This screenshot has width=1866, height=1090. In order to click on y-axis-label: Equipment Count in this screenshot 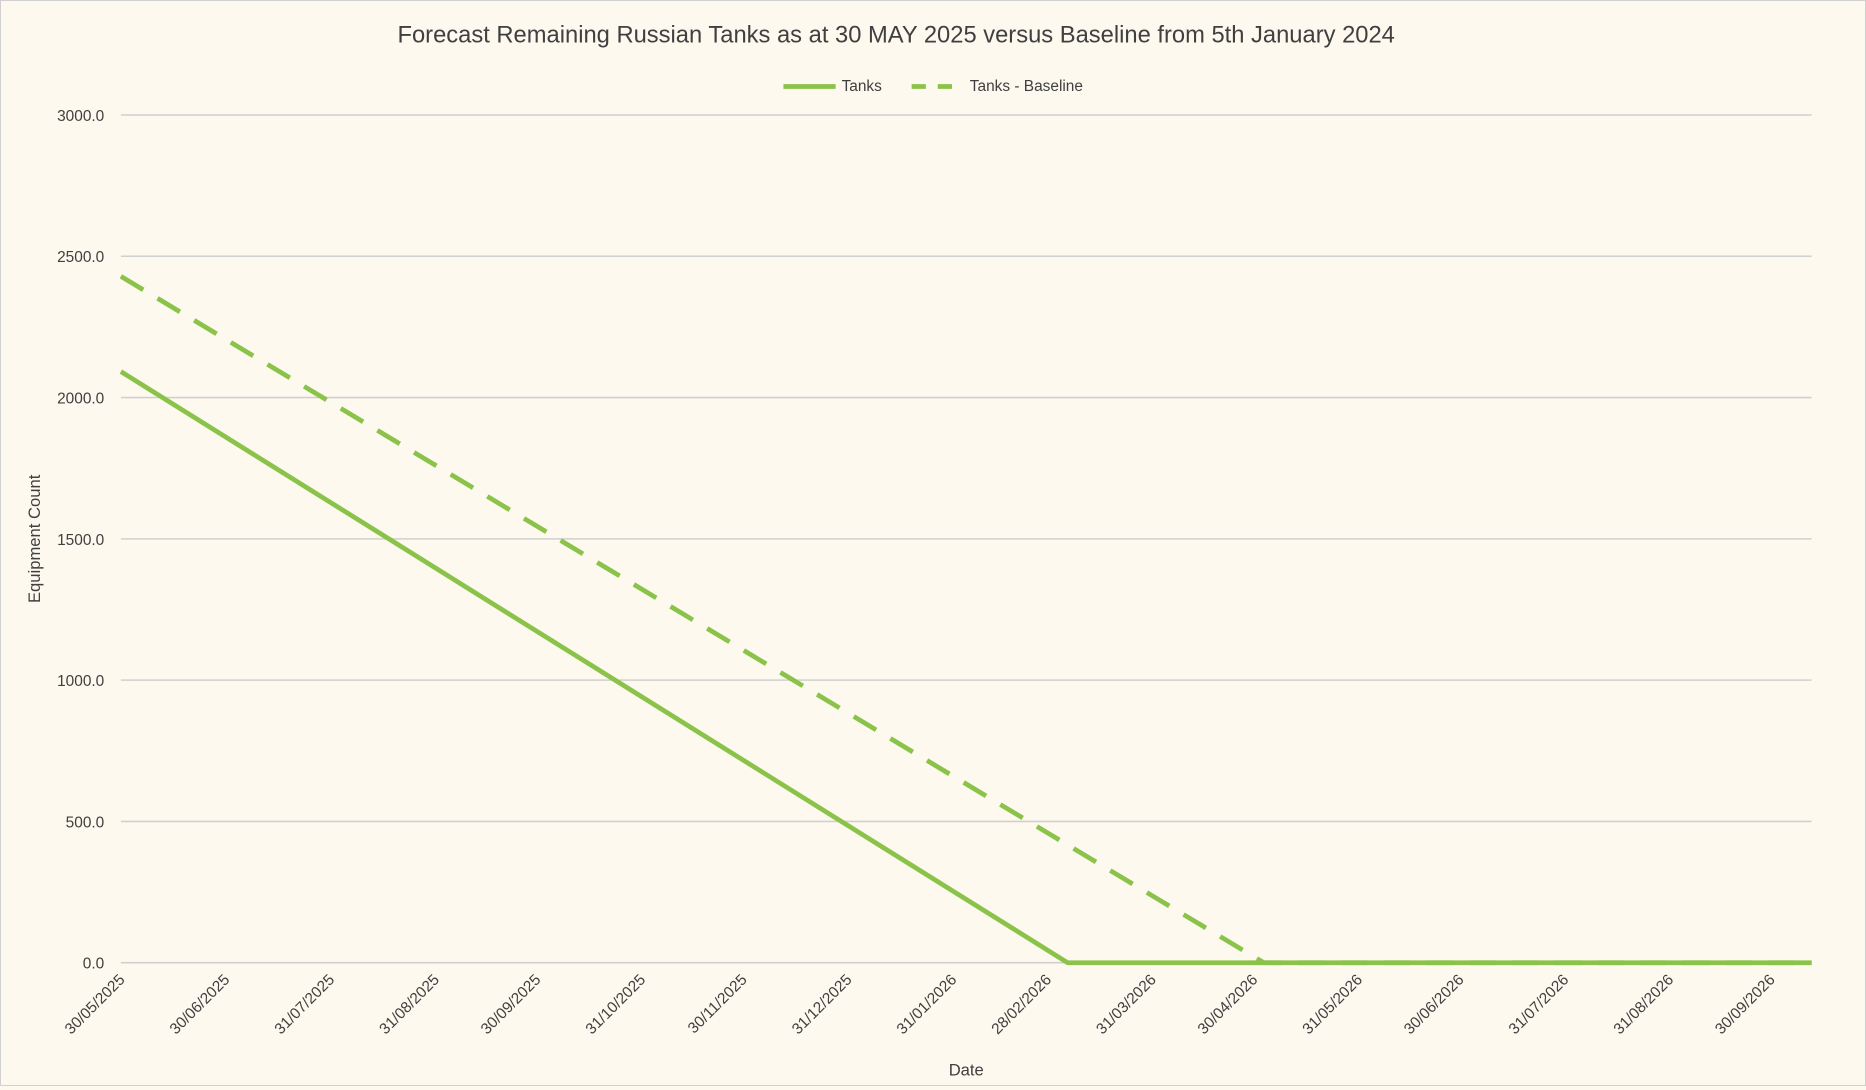, I will do `click(34, 538)`.